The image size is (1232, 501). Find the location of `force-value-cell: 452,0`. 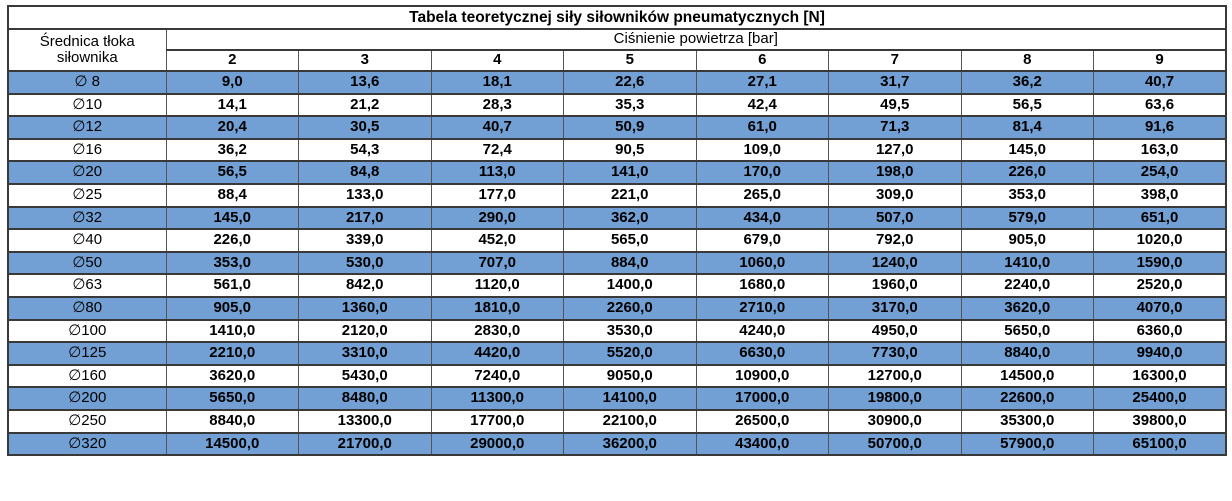

force-value-cell: 452,0 is located at coordinates (497, 240).